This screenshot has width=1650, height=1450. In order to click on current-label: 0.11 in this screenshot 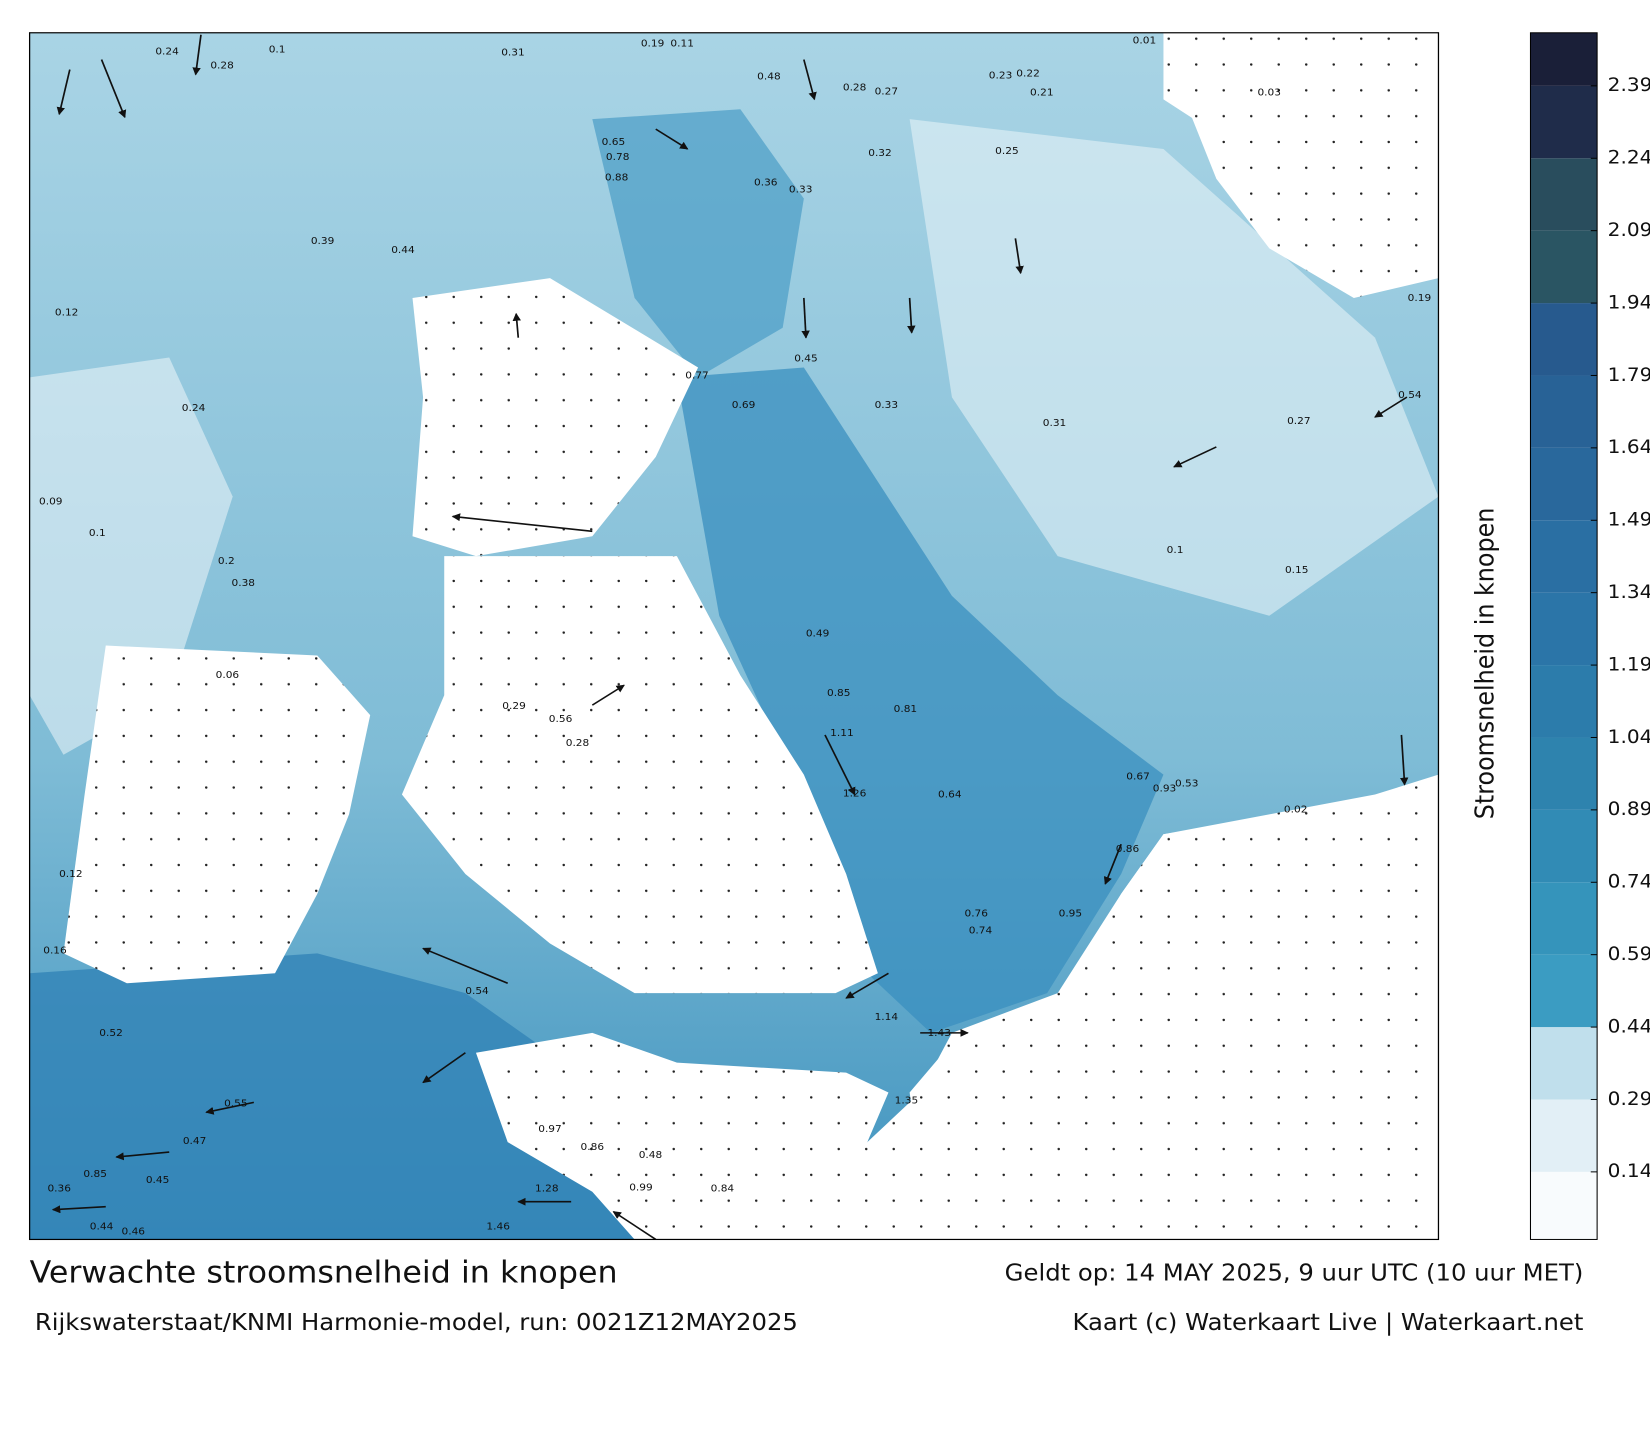, I will do `click(682, 44)`.